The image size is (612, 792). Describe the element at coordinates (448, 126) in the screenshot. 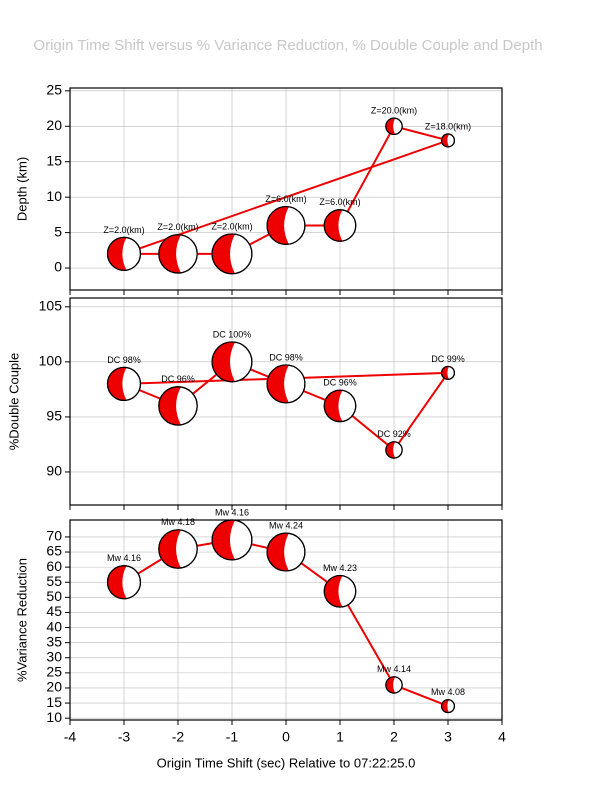

I see `point-label: Z=18.0(km)` at that location.